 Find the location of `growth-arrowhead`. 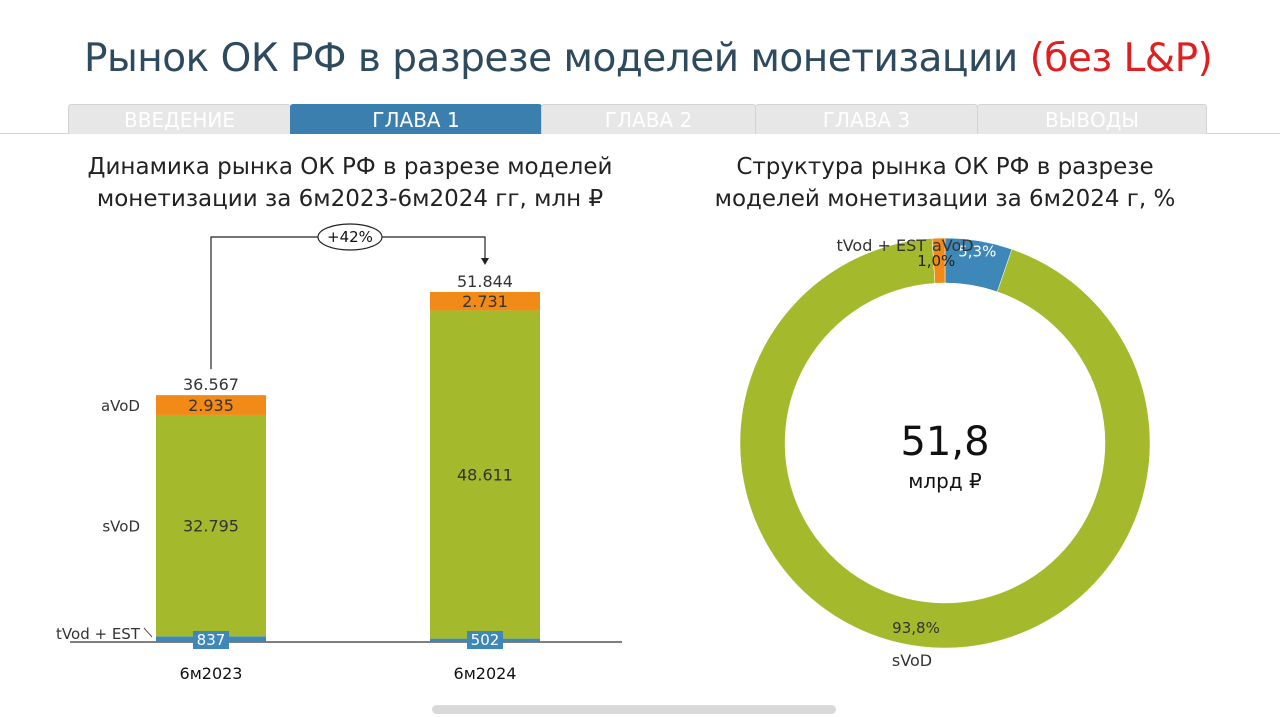

growth-arrowhead is located at coordinates (485, 261).